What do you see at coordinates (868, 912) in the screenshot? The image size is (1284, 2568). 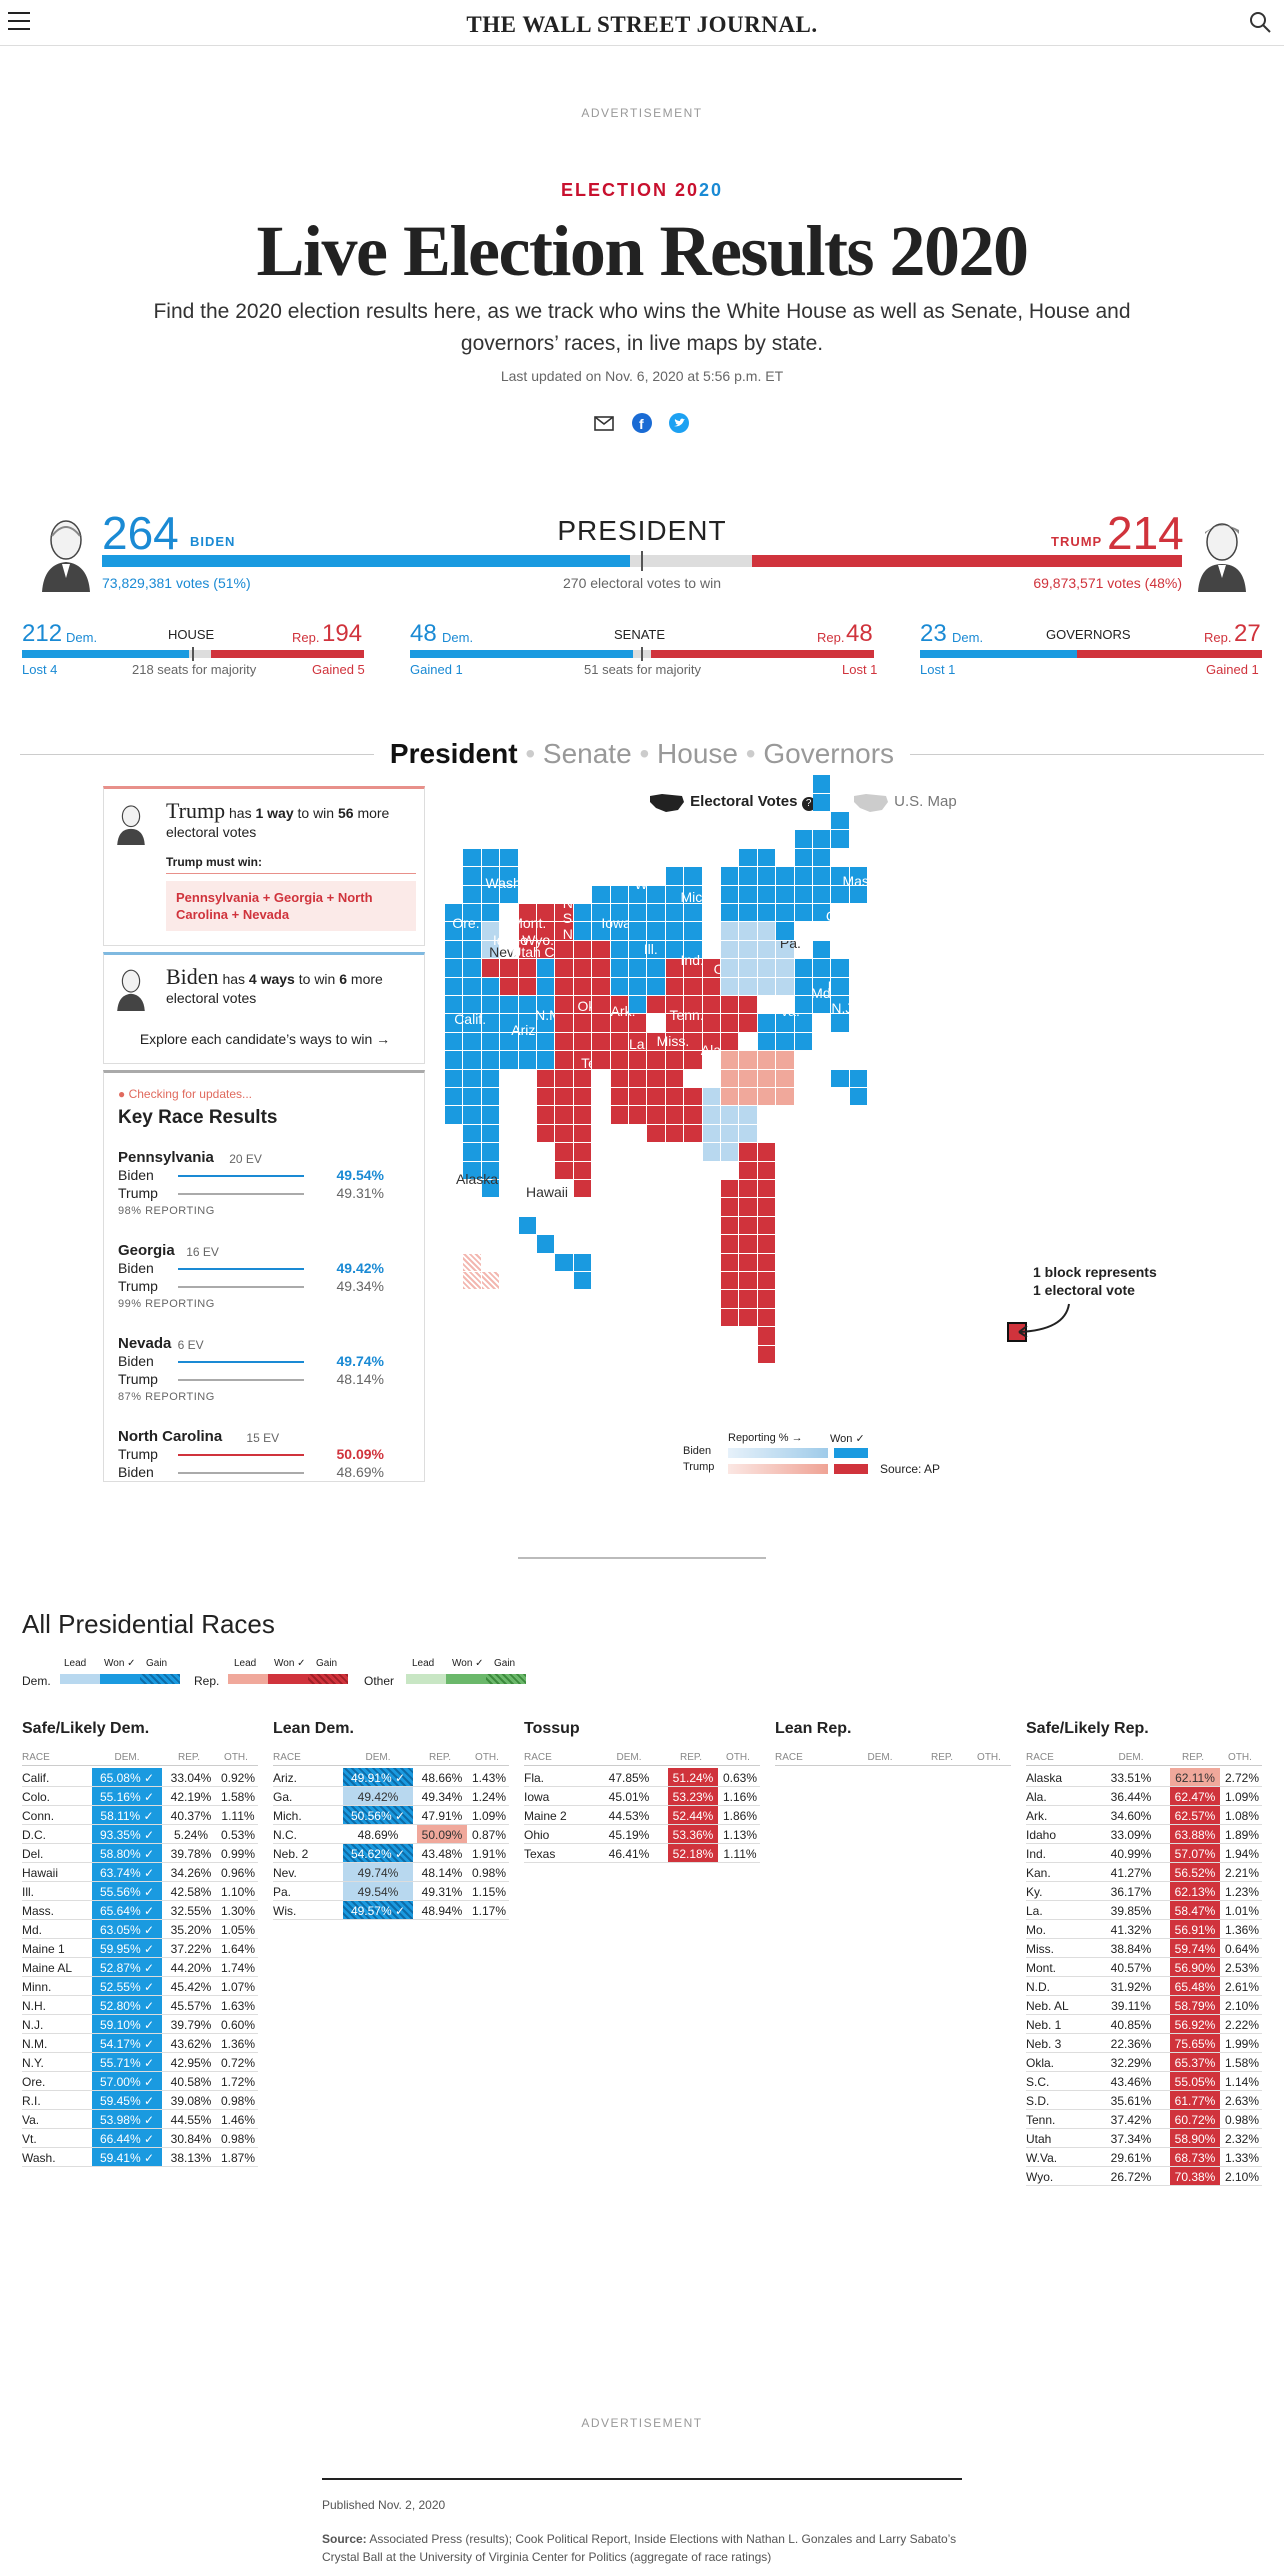 I see `state-label: R.I.` at bounding box center [868, 912].